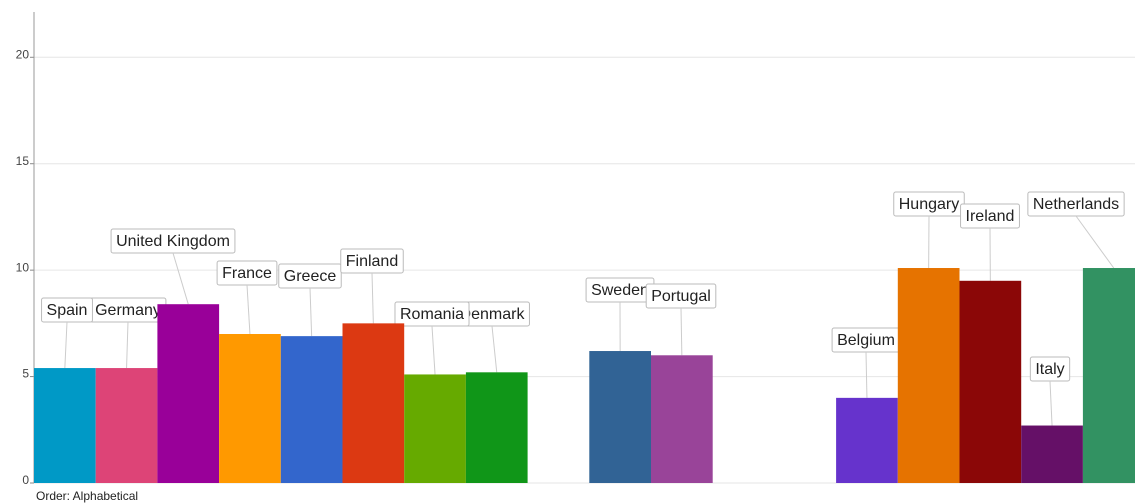 The height and width of the screenshot is (504, 1135). What do you see at coordinates (23, 267) in the screenshot?
I see `y-tick-label: 10` at bounding box center [23, 267].